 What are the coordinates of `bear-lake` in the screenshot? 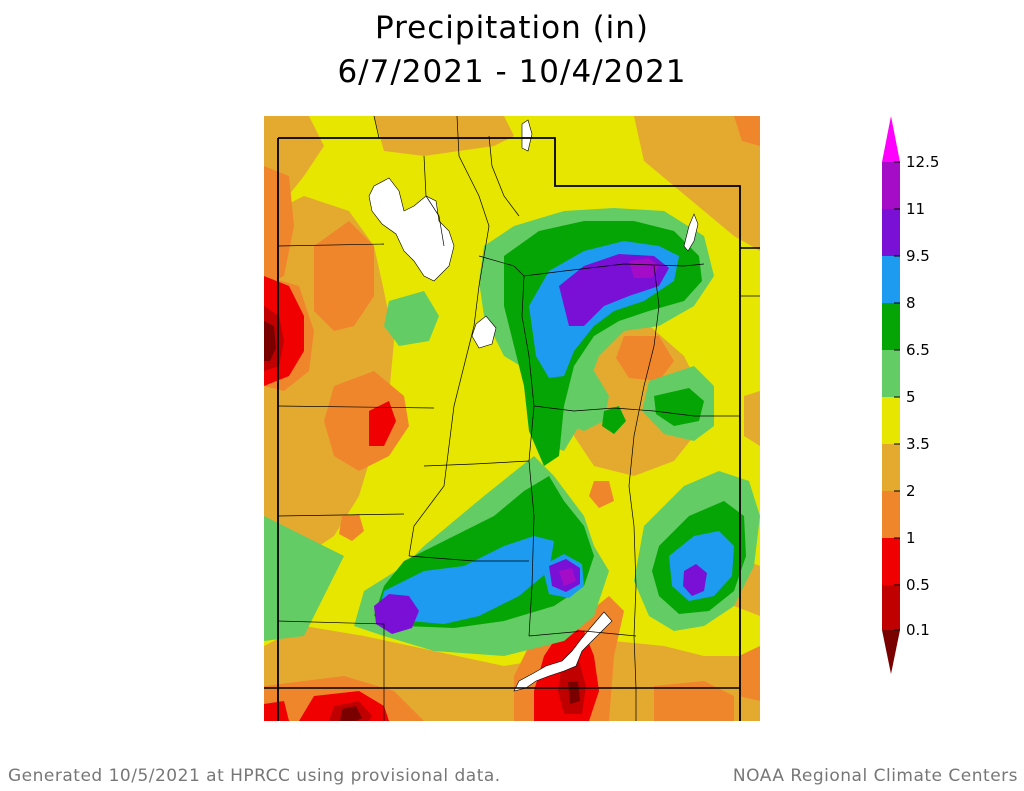 It's located at (527, 135).